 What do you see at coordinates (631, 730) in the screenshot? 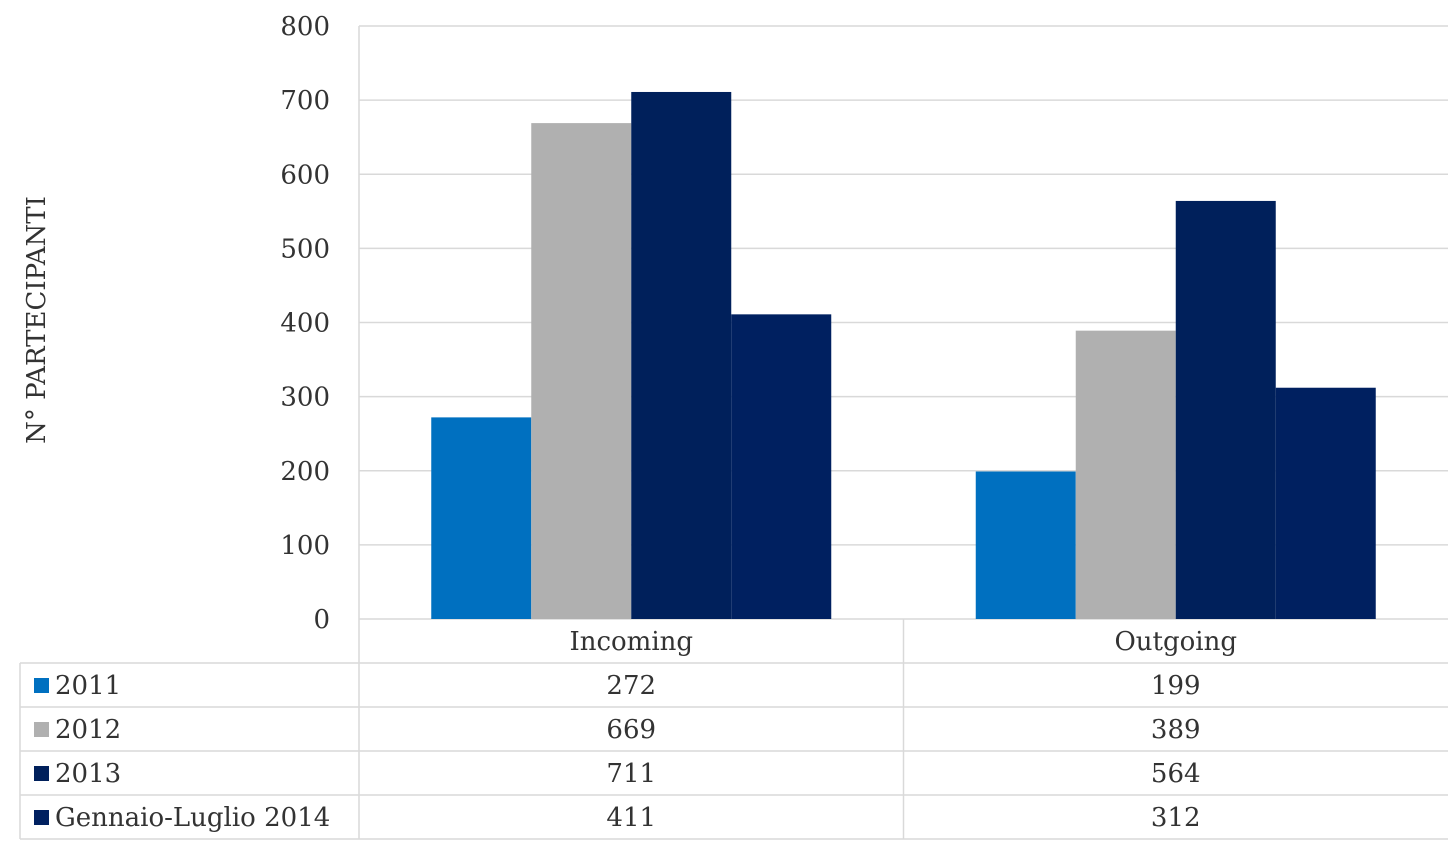
I see `data-label: 669` at bounding box center [631, 730].